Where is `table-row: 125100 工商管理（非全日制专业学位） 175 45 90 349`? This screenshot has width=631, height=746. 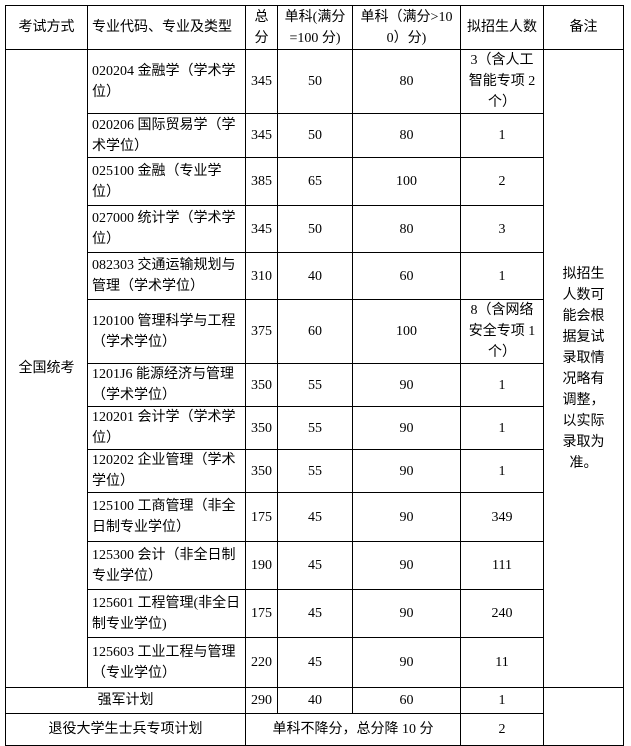 table-row: 125100 工商管理（非全日制专业学位） 175 45 90 349 is located at coordinates (315, 517).